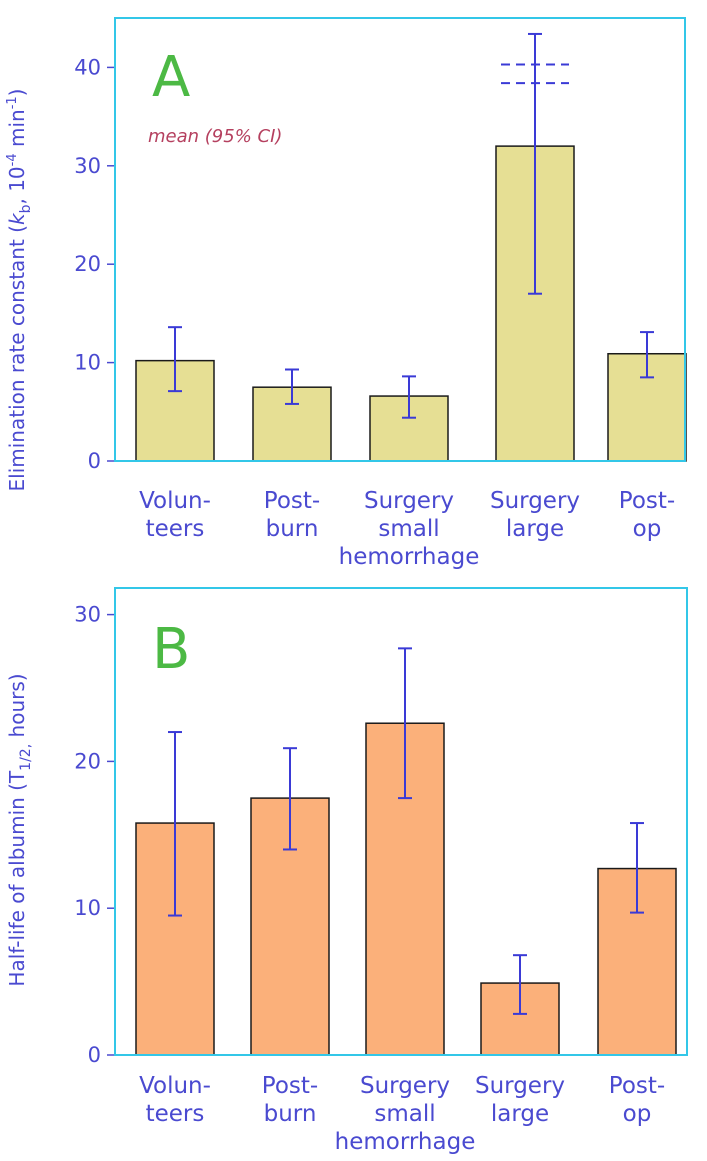 The height and width of the screenshot is (1161, 707). What do you see at coordinates (175, 501) in the screenshot?
I see `panel-a-category-label-line: Volun-` at bounding box center [175, 501].